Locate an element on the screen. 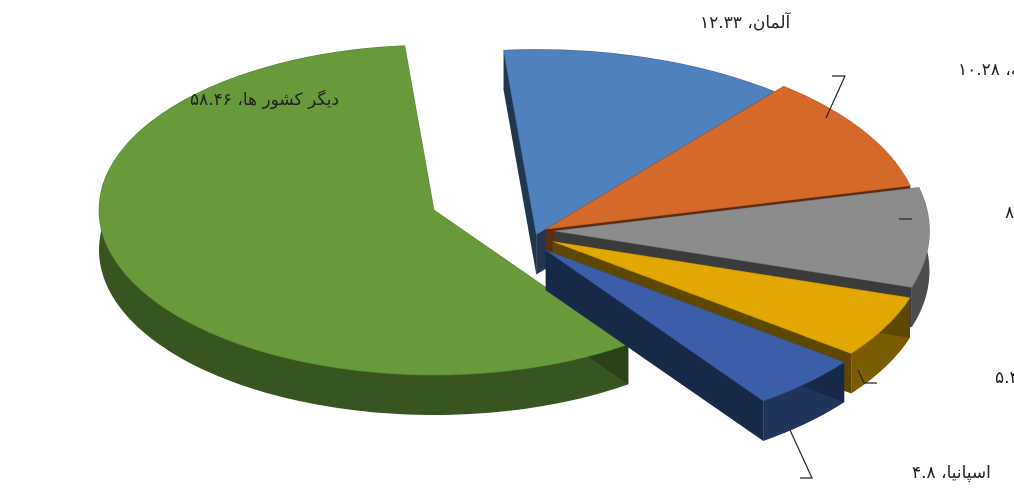 The image size is (1014, 489). data-label-4: بریتانیا، ۵.۴۳ is located at coordinates (1004, 378).